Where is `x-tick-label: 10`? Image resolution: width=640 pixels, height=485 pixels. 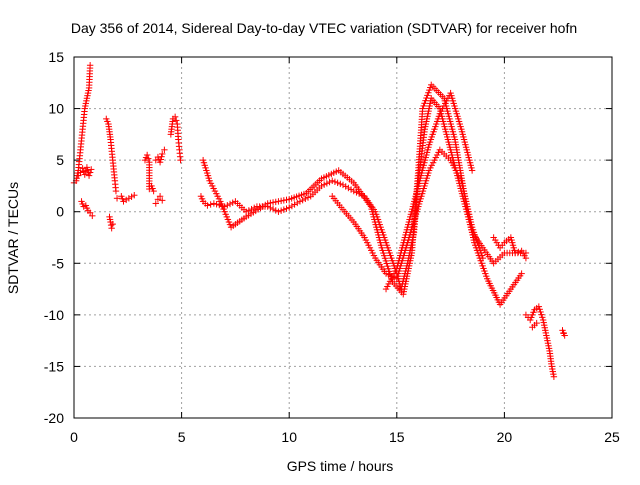
x-tick-label: 10 is located at coordinates (289, 437).